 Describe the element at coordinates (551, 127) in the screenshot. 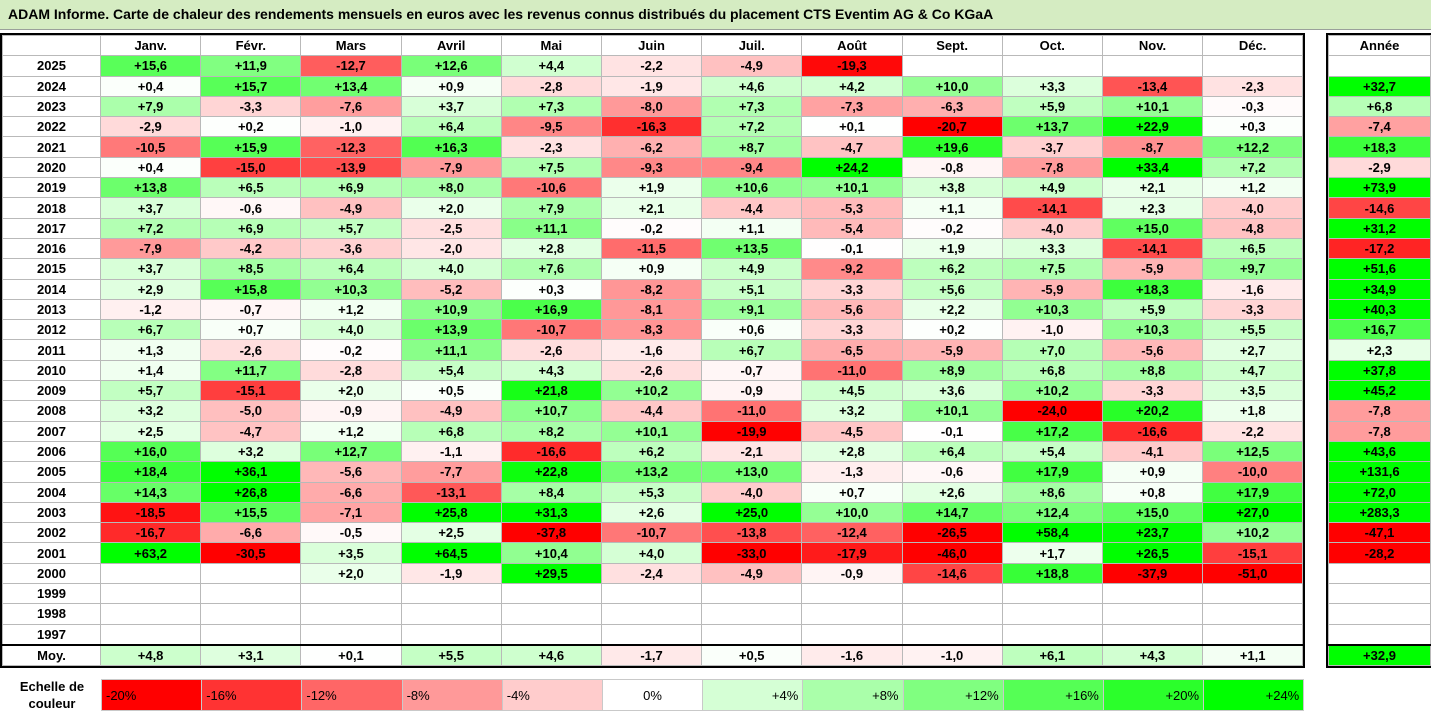

I see `heatmap-cell: -9,5` at that location.